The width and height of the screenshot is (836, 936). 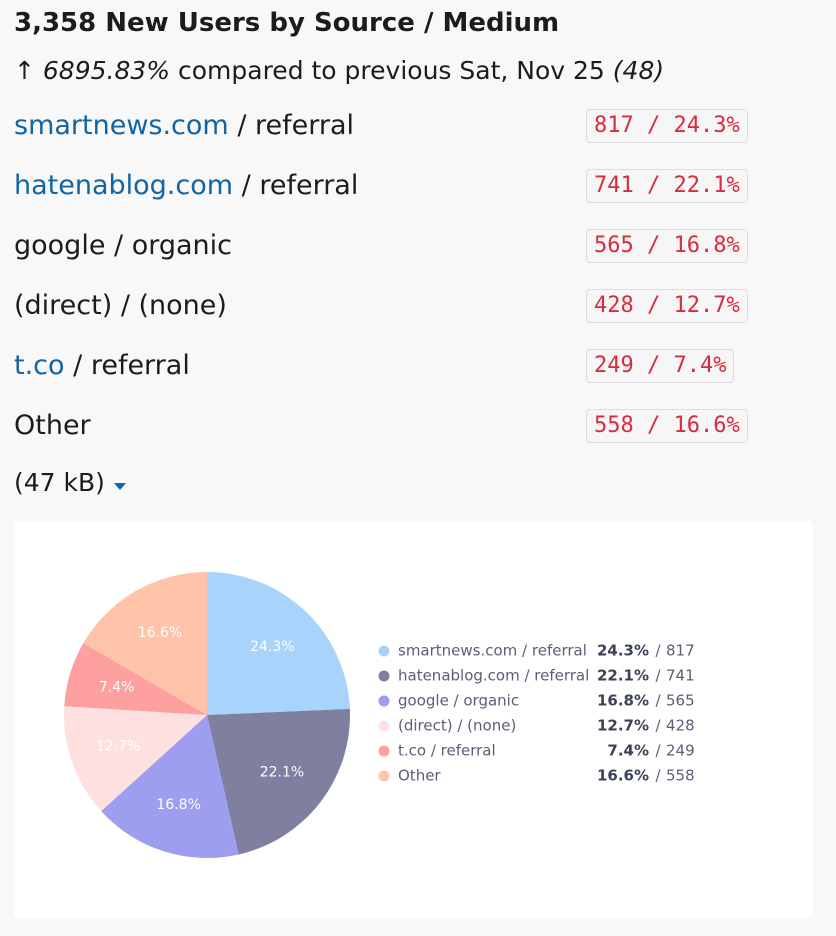 I want to click on legend-count: 558, so click(x=680, y=776).